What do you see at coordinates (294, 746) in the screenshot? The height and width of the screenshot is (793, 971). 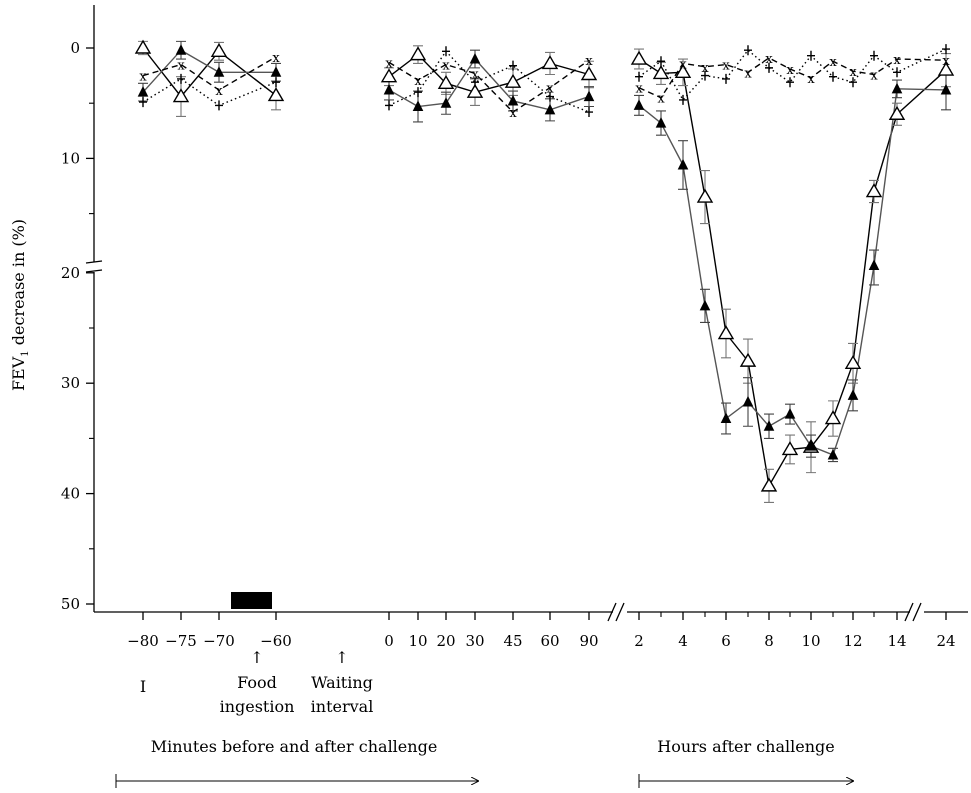 I see `minutes-label: Minutes before and after challenge` at bounding box center [294, 746].